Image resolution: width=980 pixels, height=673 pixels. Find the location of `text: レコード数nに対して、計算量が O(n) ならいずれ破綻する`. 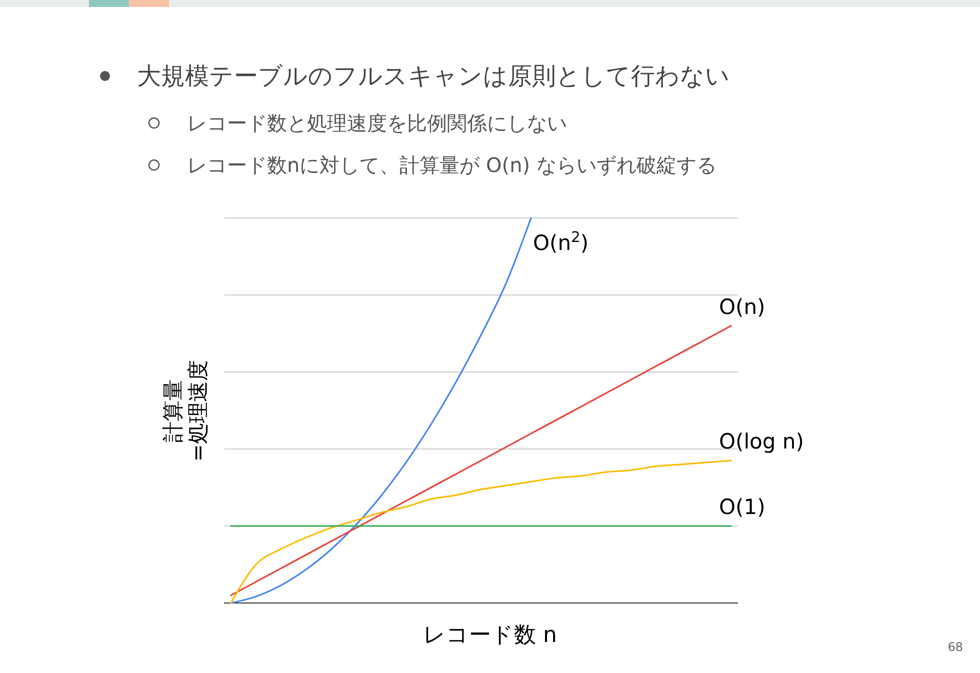

text: レコード数nに対して、計算量が O(n) ならいずれ破綻する is located at coordinates (451, 165).